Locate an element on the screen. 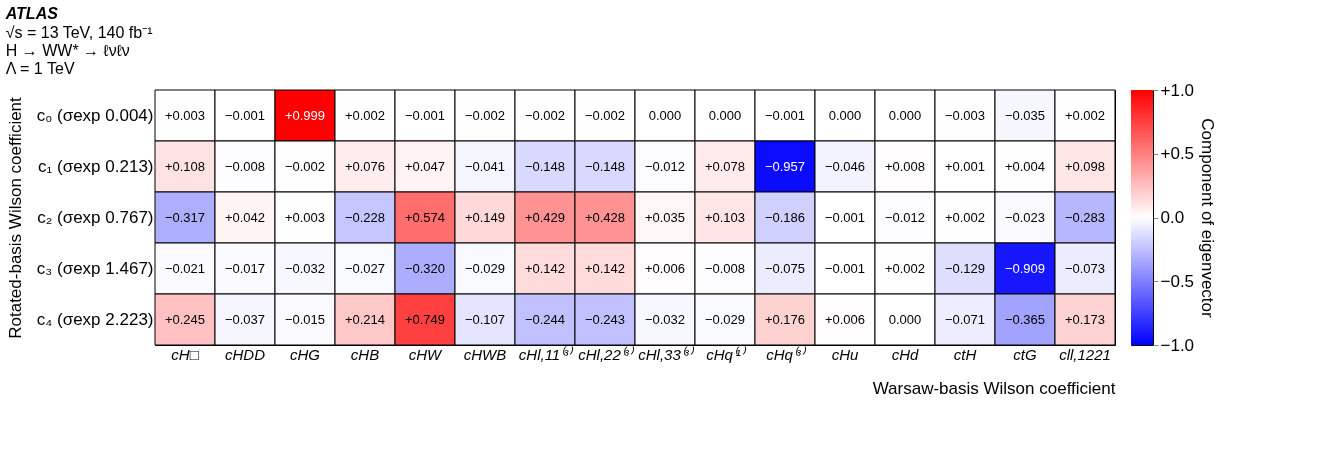  data-label: −0.320 is located at coordinates (425, 268).